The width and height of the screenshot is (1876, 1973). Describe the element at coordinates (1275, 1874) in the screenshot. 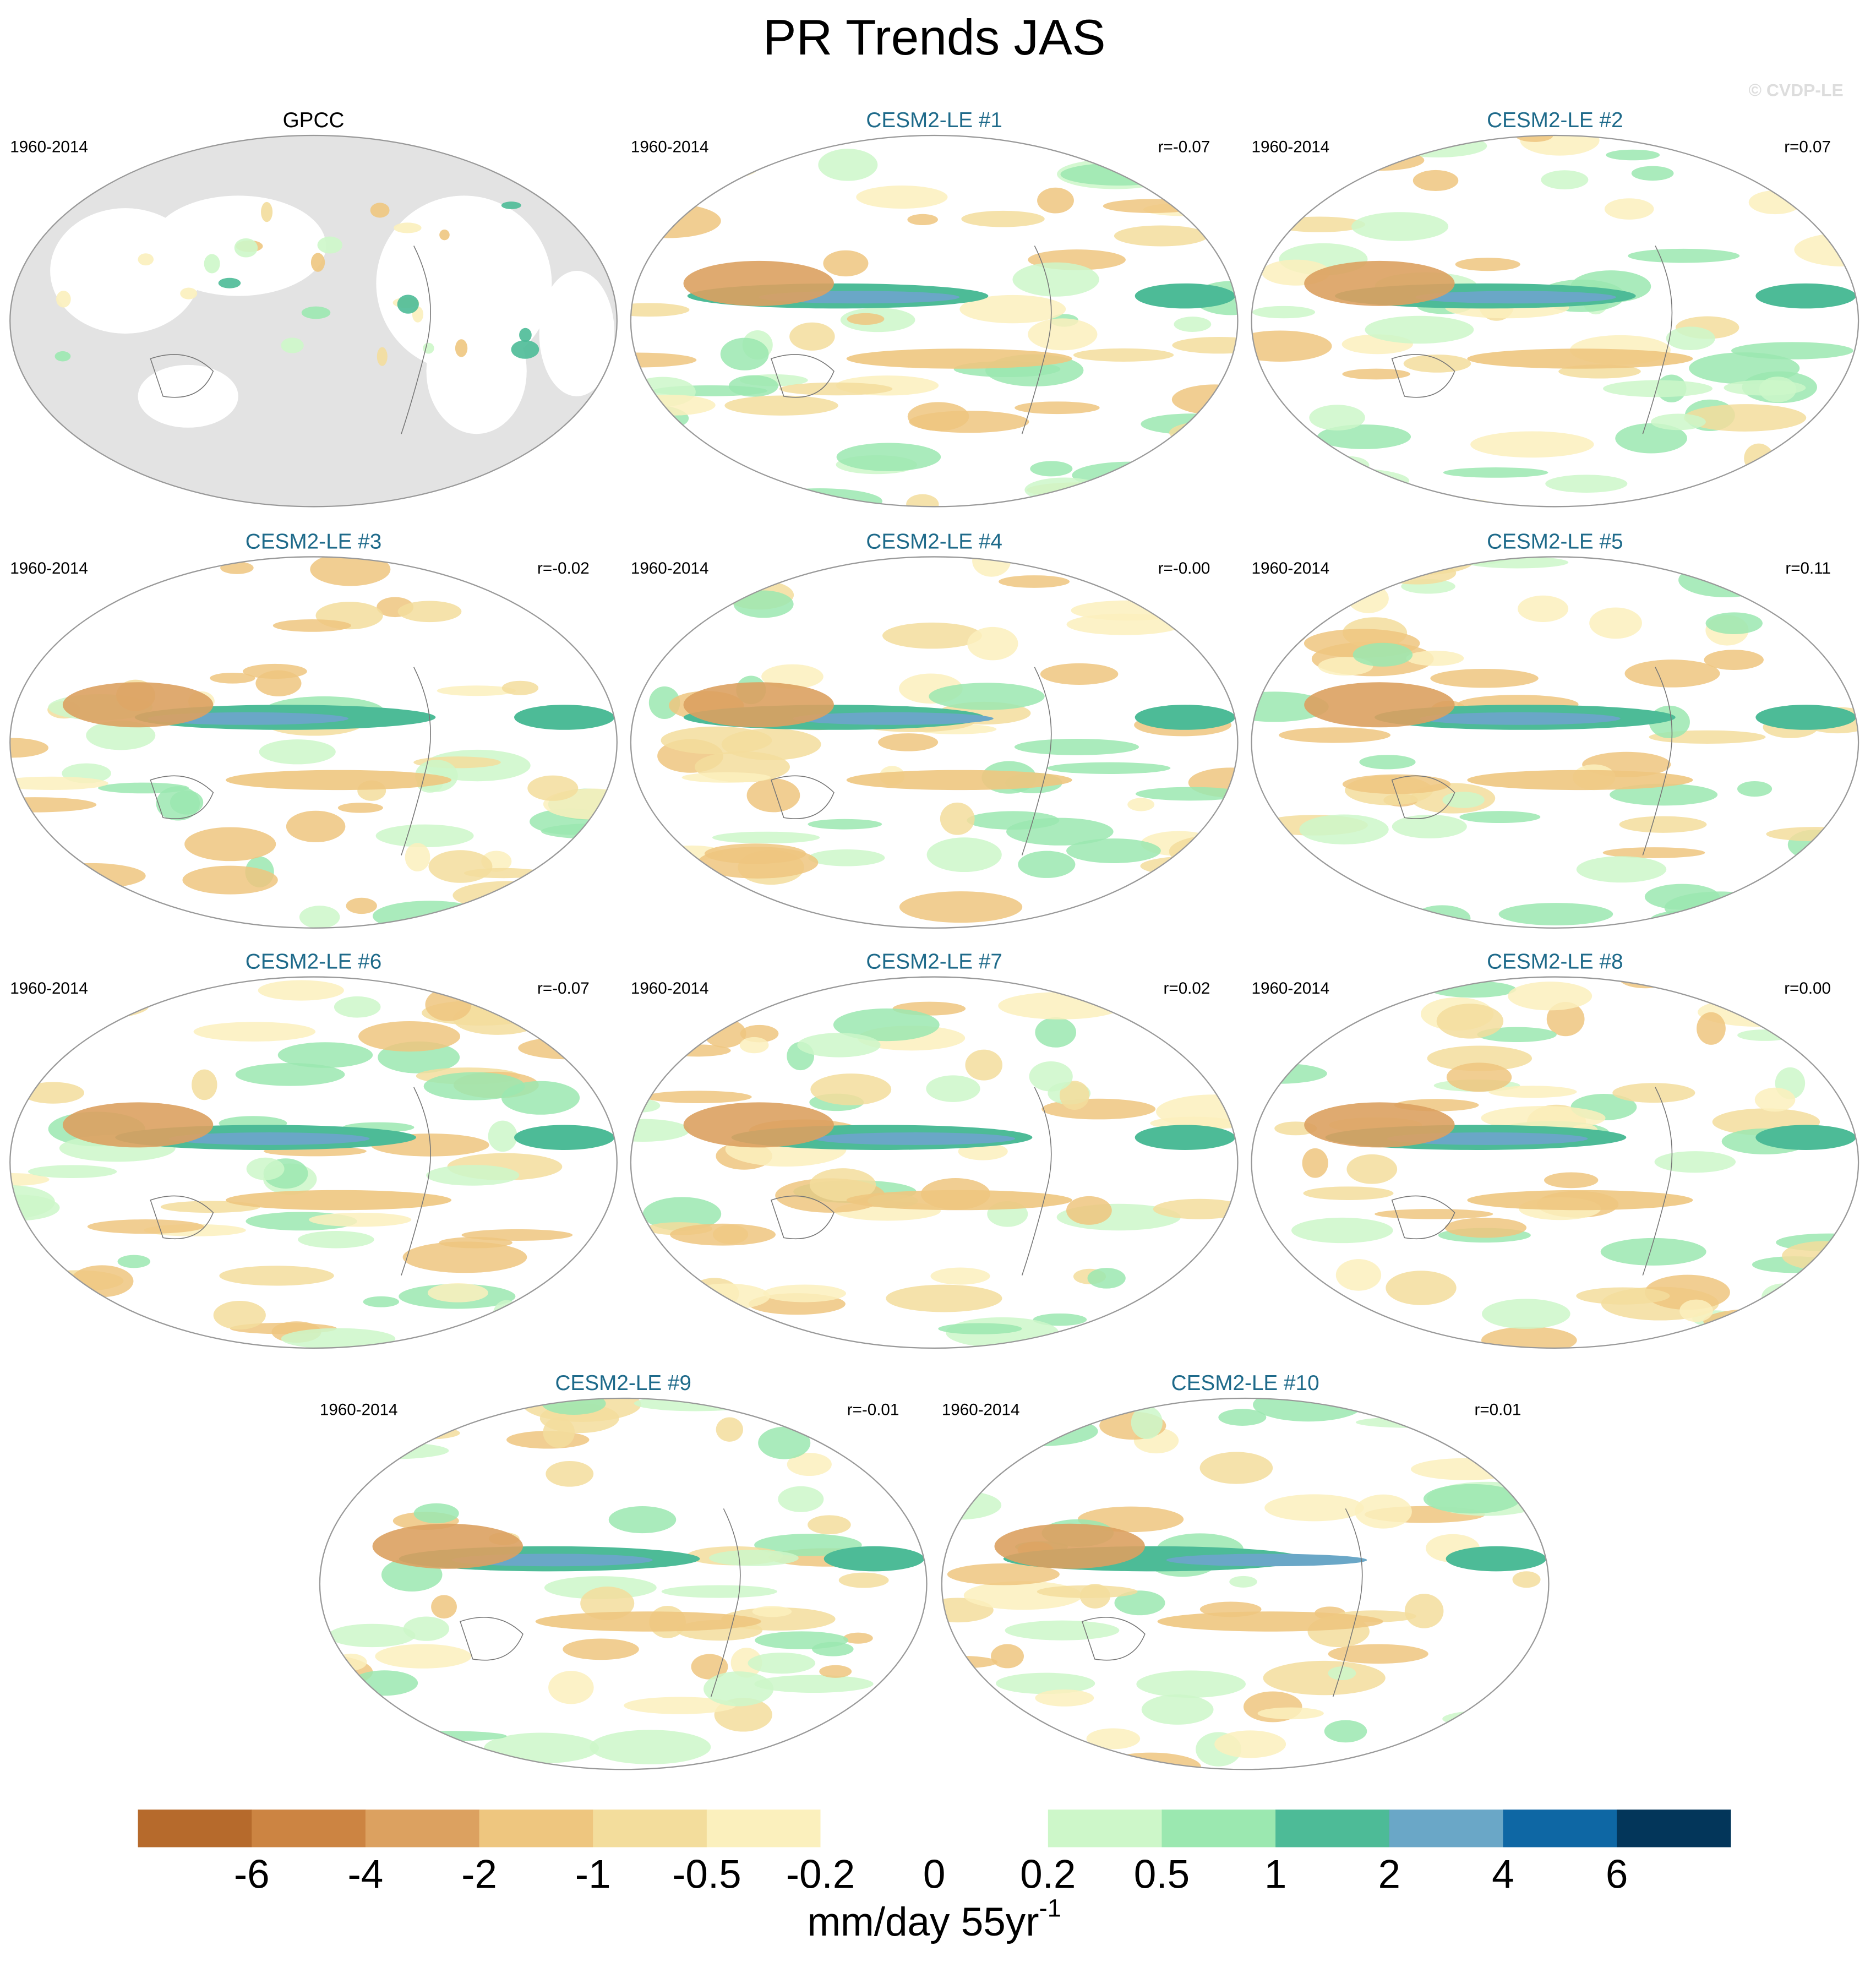

I see `colorbar-tick-label: 1` at that location.